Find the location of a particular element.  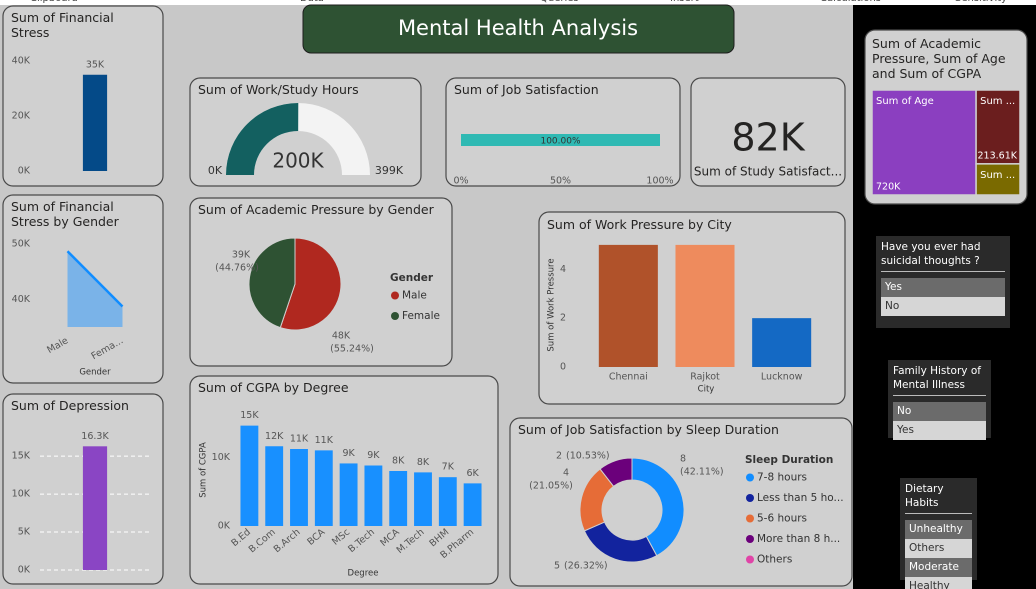

data-label: 15K is located at coordinates (249, 415).